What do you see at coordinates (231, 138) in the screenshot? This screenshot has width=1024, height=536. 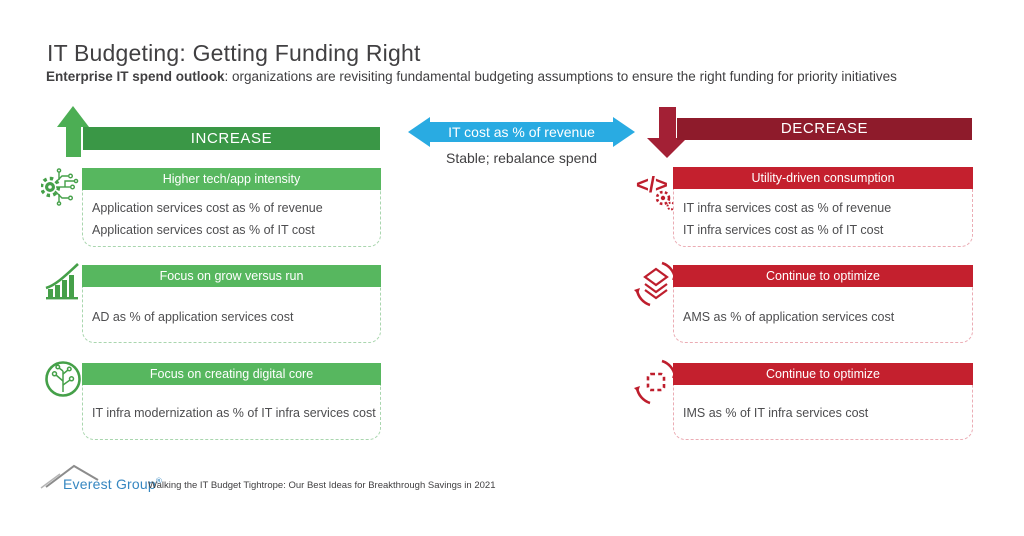 I see `increase-header: INCREASE` at bounding box center [231, 138].